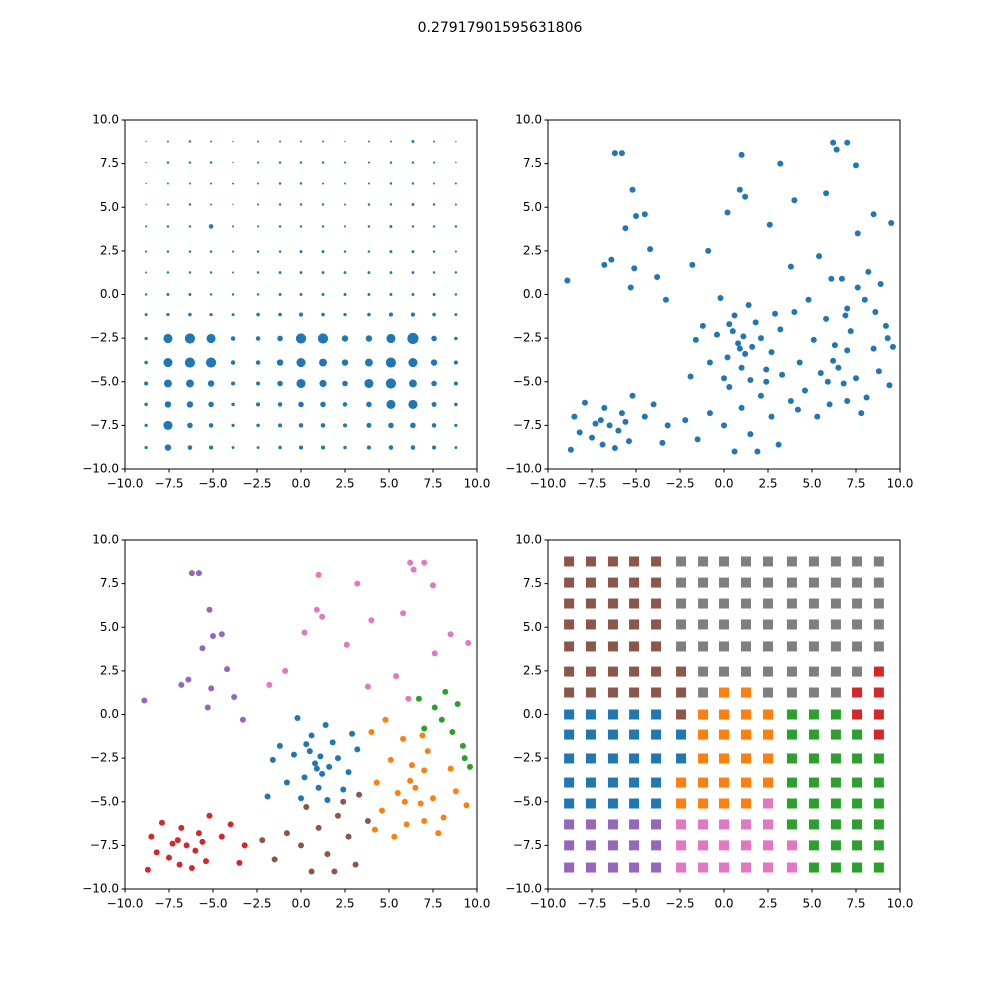 This screenshot has height=1000, width=1000. Describe the element at coordinates (432, 904) in the screenshot. I see `x-tick-label: 7.5` at that location.